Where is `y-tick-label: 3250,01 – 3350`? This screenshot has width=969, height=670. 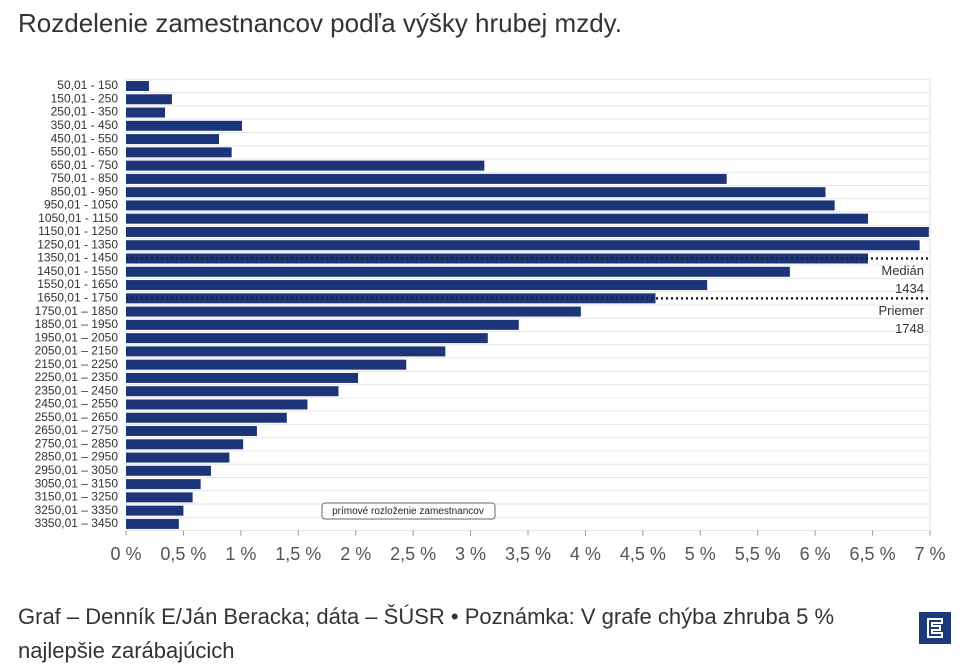
y-tick-label: 3250,01 – 3350 is located at coordinates (77, 510).